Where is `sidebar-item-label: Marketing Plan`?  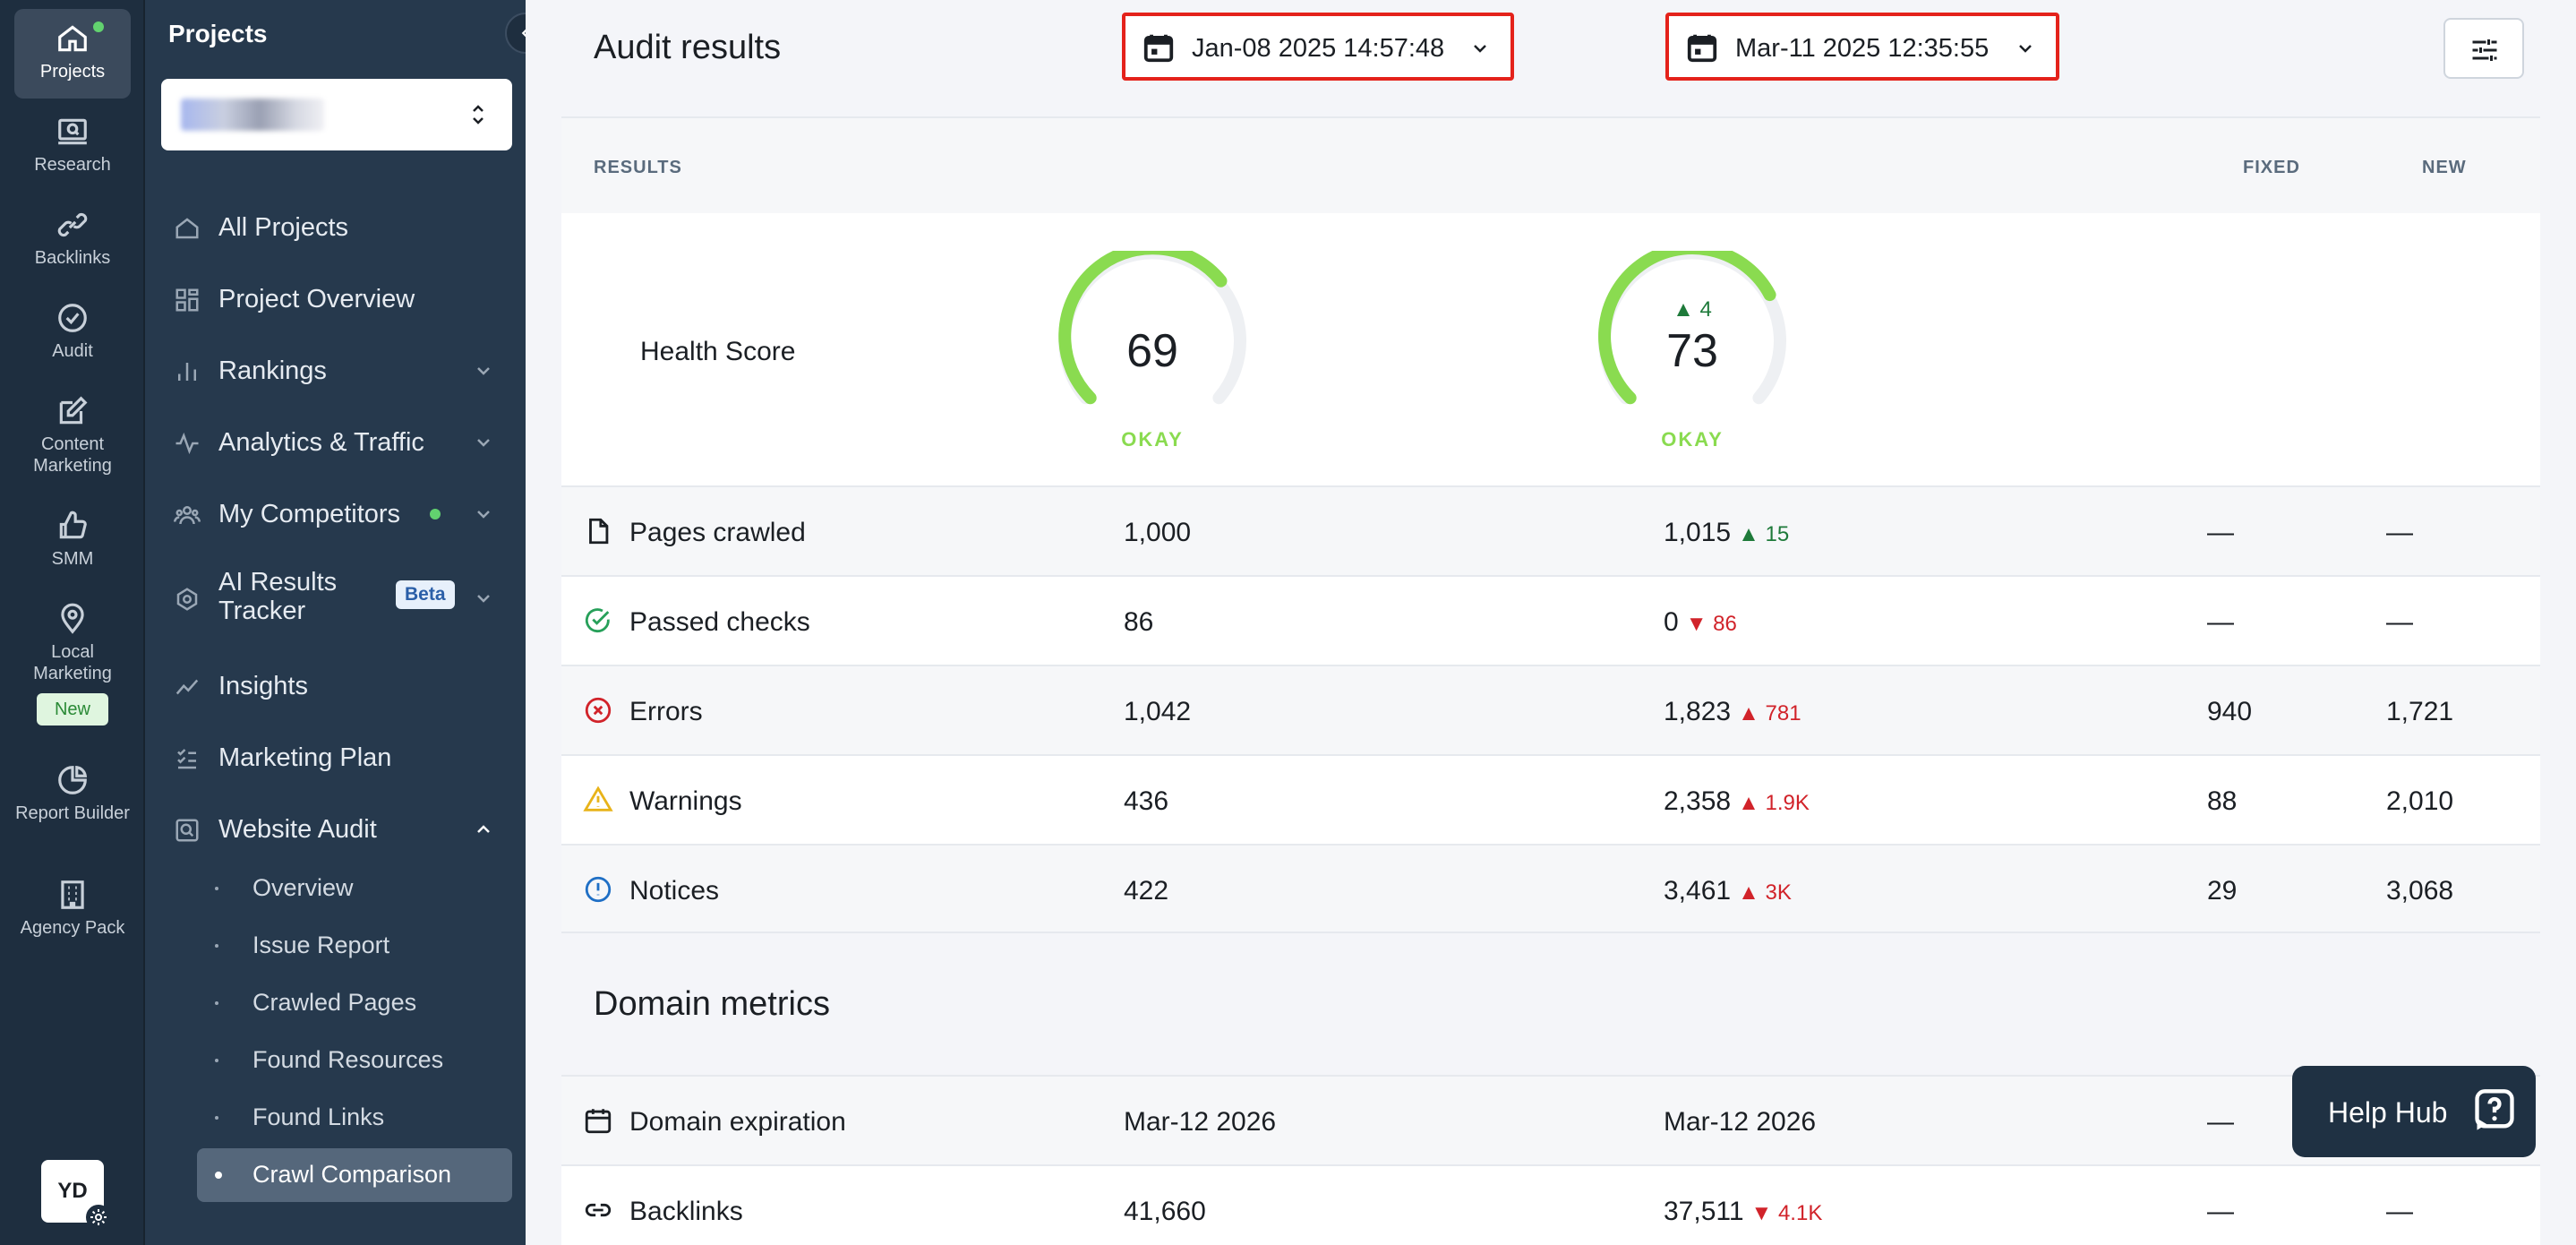
sidebar-item-label: Marketing Plan is located at coordinates (305, 757).